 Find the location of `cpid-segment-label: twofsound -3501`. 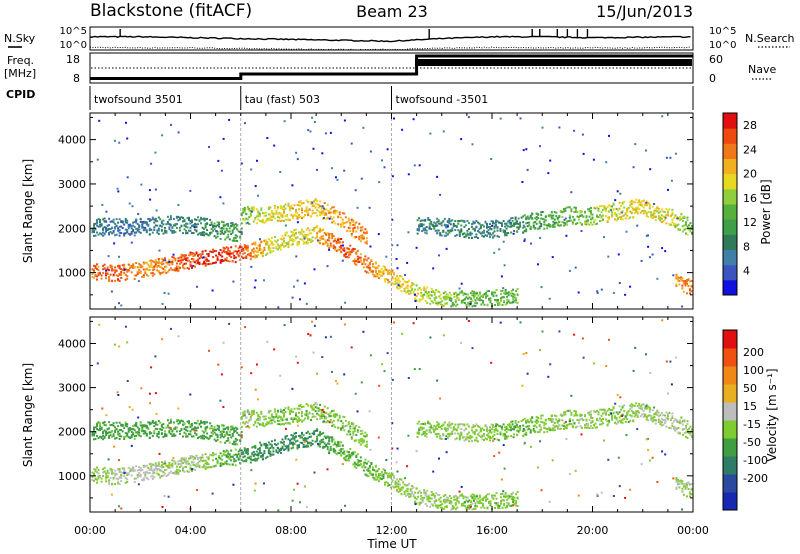

cpid-segment-label: twofsound -3501 is located at coordinates (442, 99).